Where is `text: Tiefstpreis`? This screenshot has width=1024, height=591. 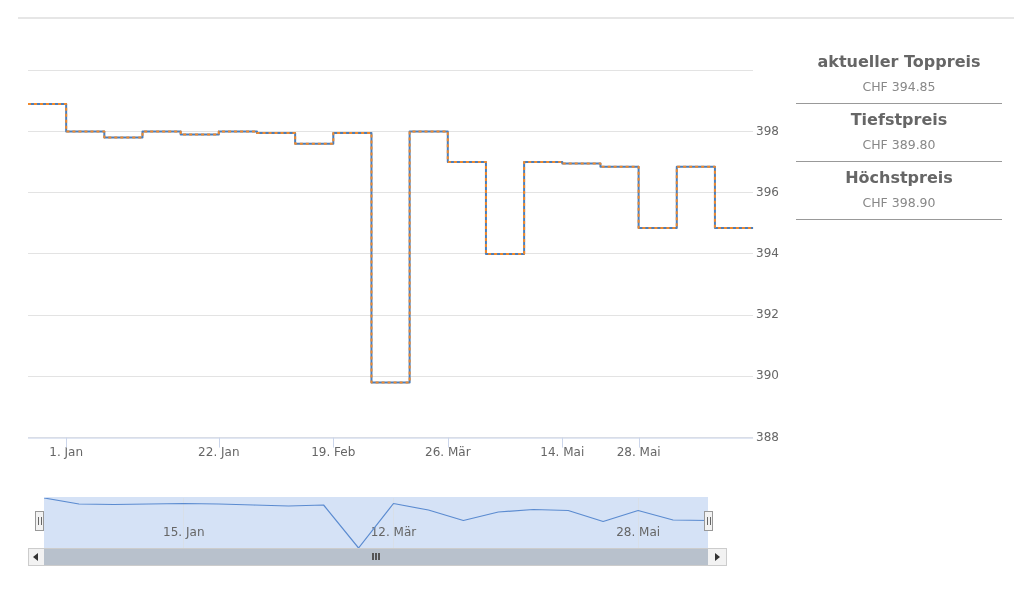 text: Tiefstpreis is located at coordinates (899, 119).